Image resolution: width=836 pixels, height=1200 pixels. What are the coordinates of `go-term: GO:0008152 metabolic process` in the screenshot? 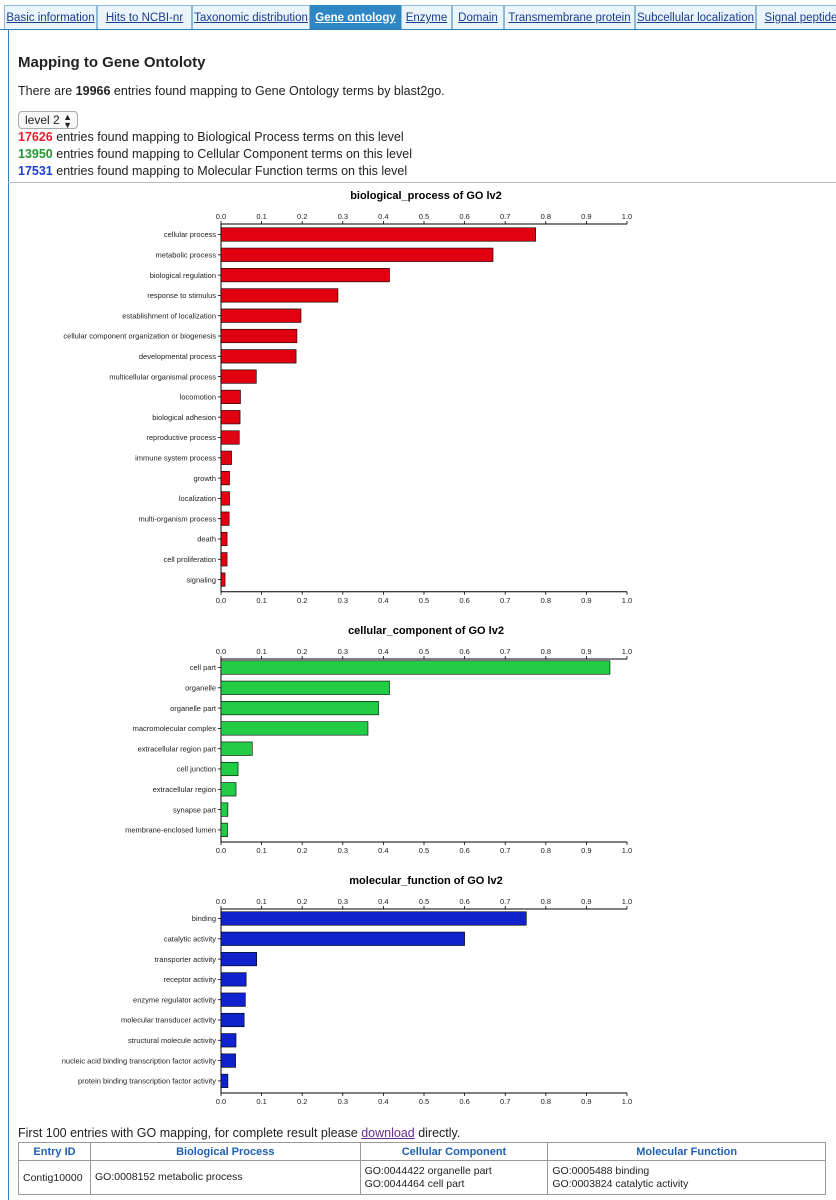 It's located at (168, 1177).